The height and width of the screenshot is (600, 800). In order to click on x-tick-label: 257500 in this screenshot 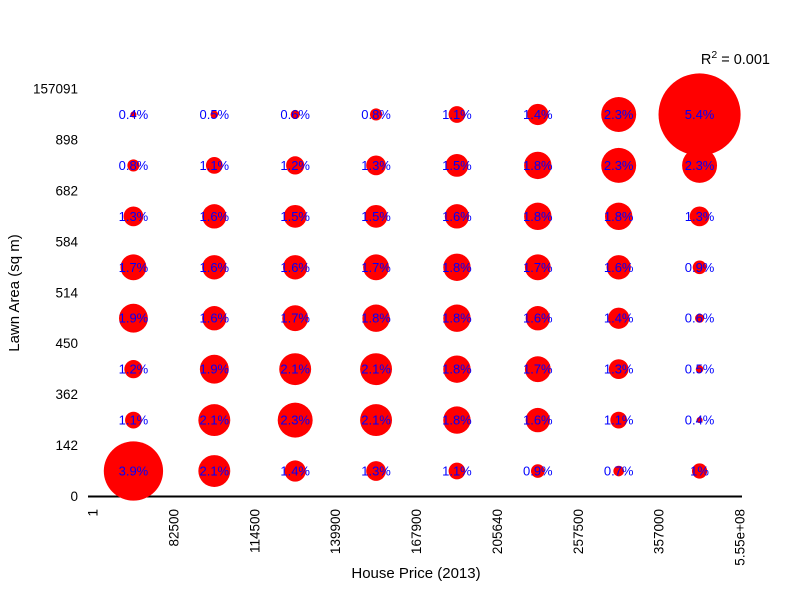, I will do `click(578, 531)`.